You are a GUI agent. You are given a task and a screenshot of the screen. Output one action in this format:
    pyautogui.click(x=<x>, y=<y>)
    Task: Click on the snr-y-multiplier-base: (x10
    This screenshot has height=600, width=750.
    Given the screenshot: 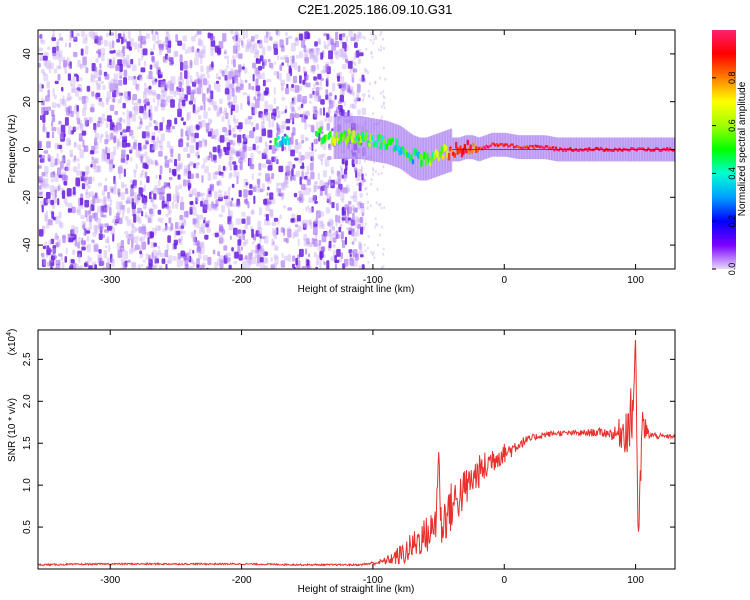 What is the action you would take?
    pyautogui.click(x=12, y=345)
    